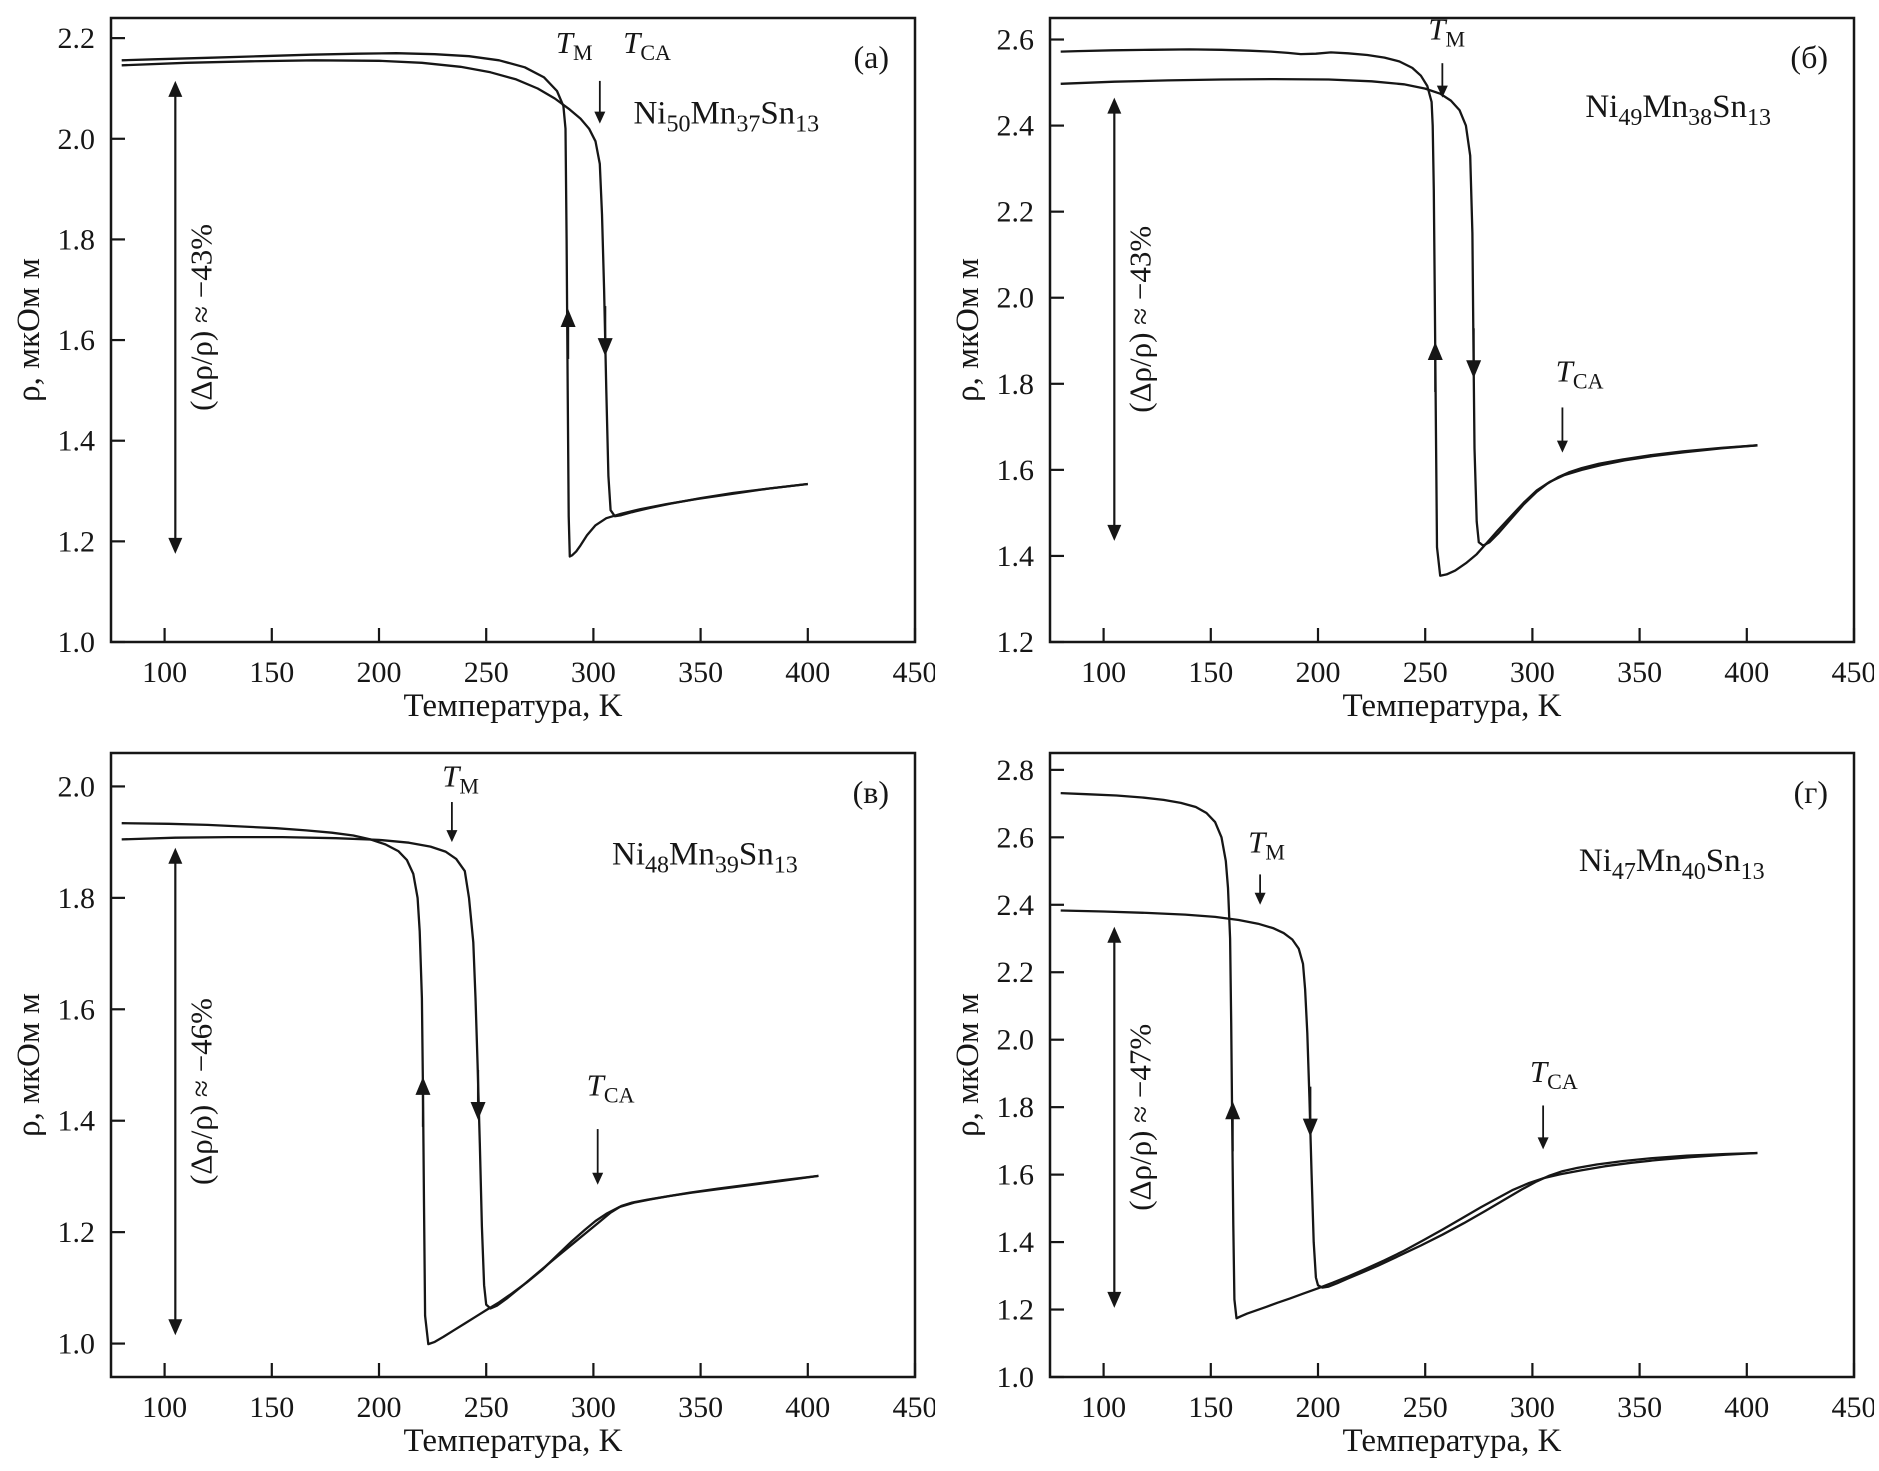  Describe the element at coordinates (705, 857) in the screenshot. I see `composition-label: Ni48Mn39Sn13` at that location.